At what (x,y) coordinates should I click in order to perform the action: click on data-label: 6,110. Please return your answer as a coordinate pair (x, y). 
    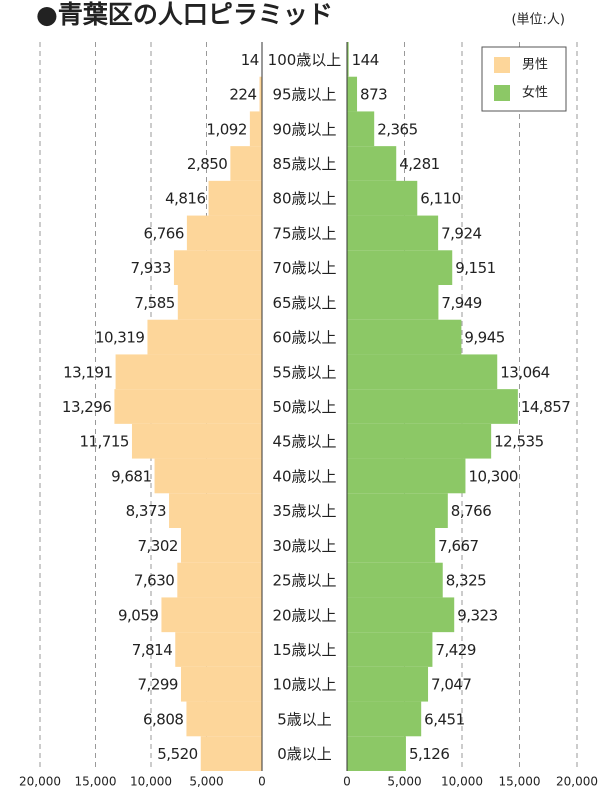
    Looking at the image, I should click on (440, 199).